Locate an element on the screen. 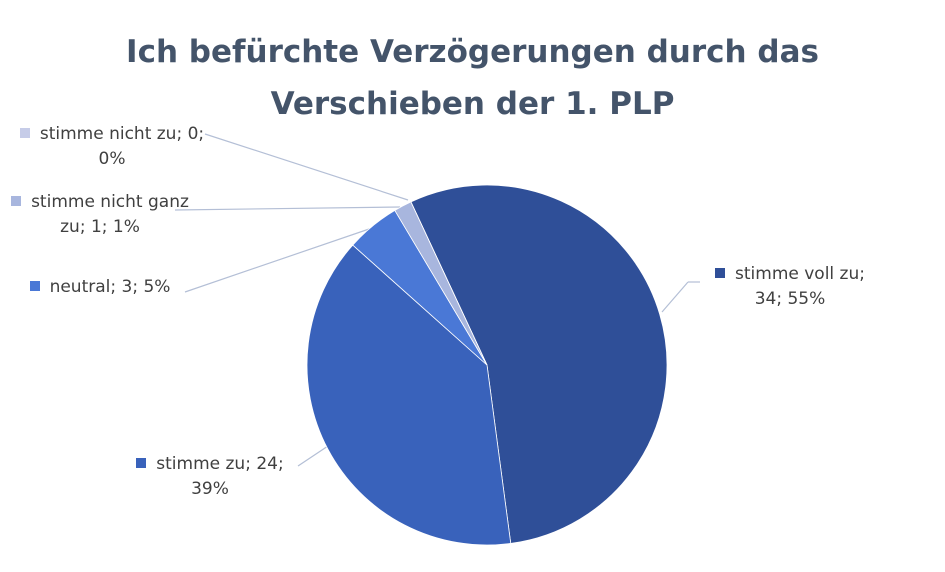  data-label: neutral; 3; 5% is located at coordinates (110, 287).